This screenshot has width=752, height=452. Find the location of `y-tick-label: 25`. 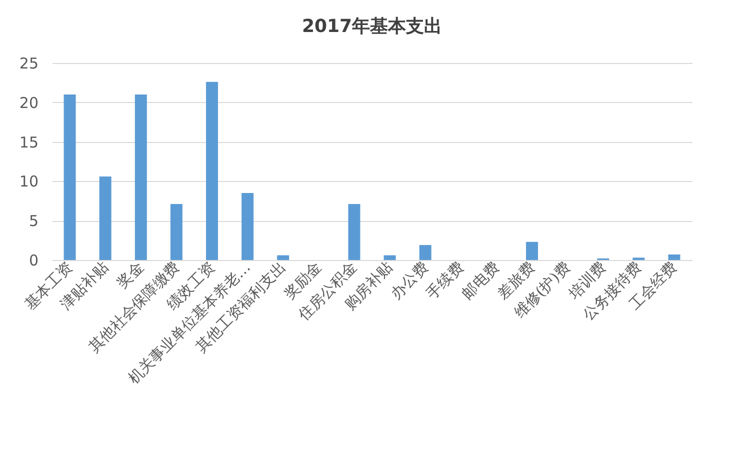

y-tick-label: 25 is located at coordinates (28, 63).